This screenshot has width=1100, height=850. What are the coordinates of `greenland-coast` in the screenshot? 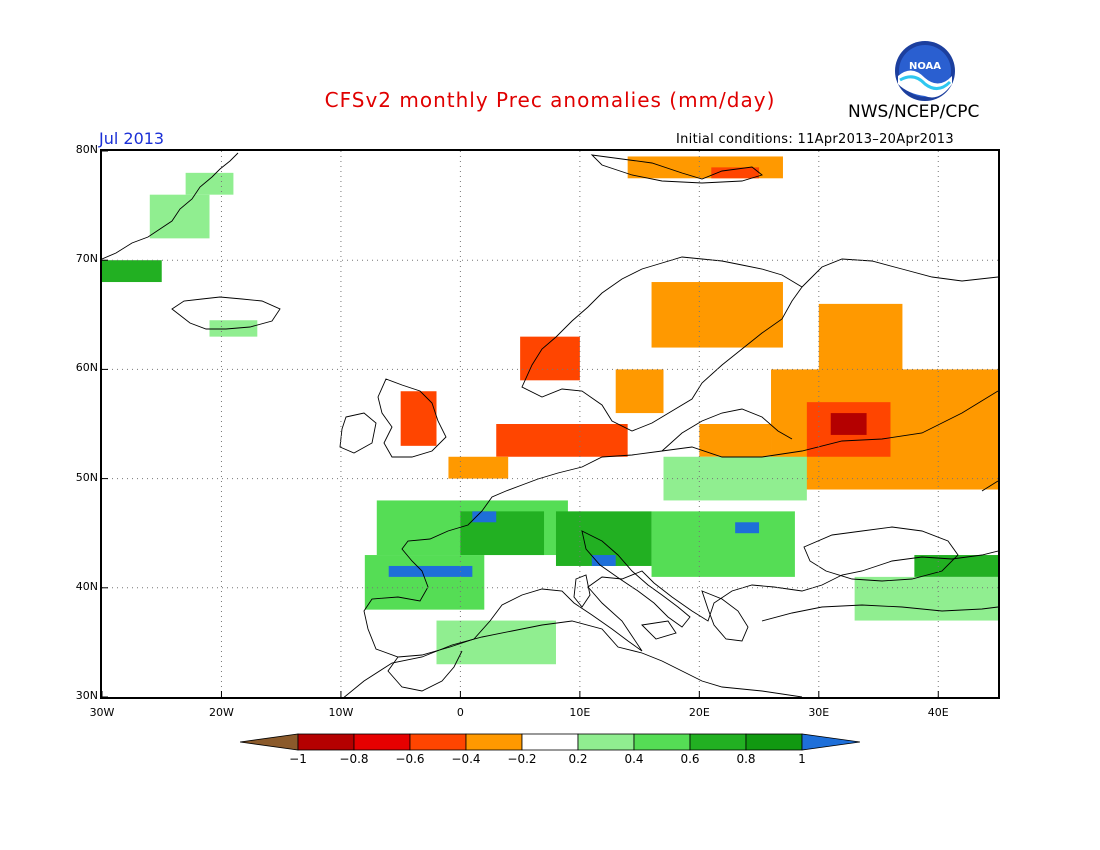 It's located at (170, 206).